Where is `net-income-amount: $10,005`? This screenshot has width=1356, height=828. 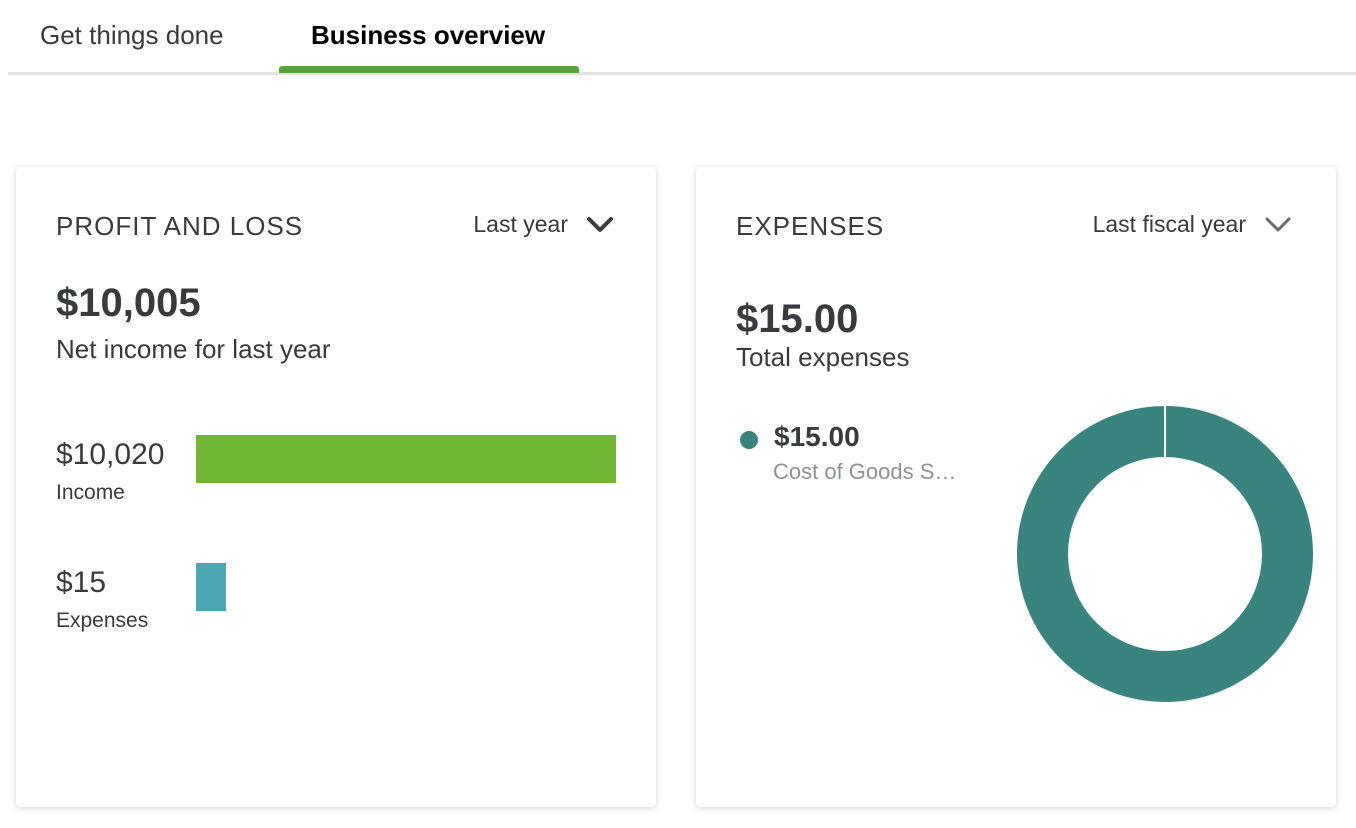
net-income-amount: $10,005 is located at coordinates (128, 303).